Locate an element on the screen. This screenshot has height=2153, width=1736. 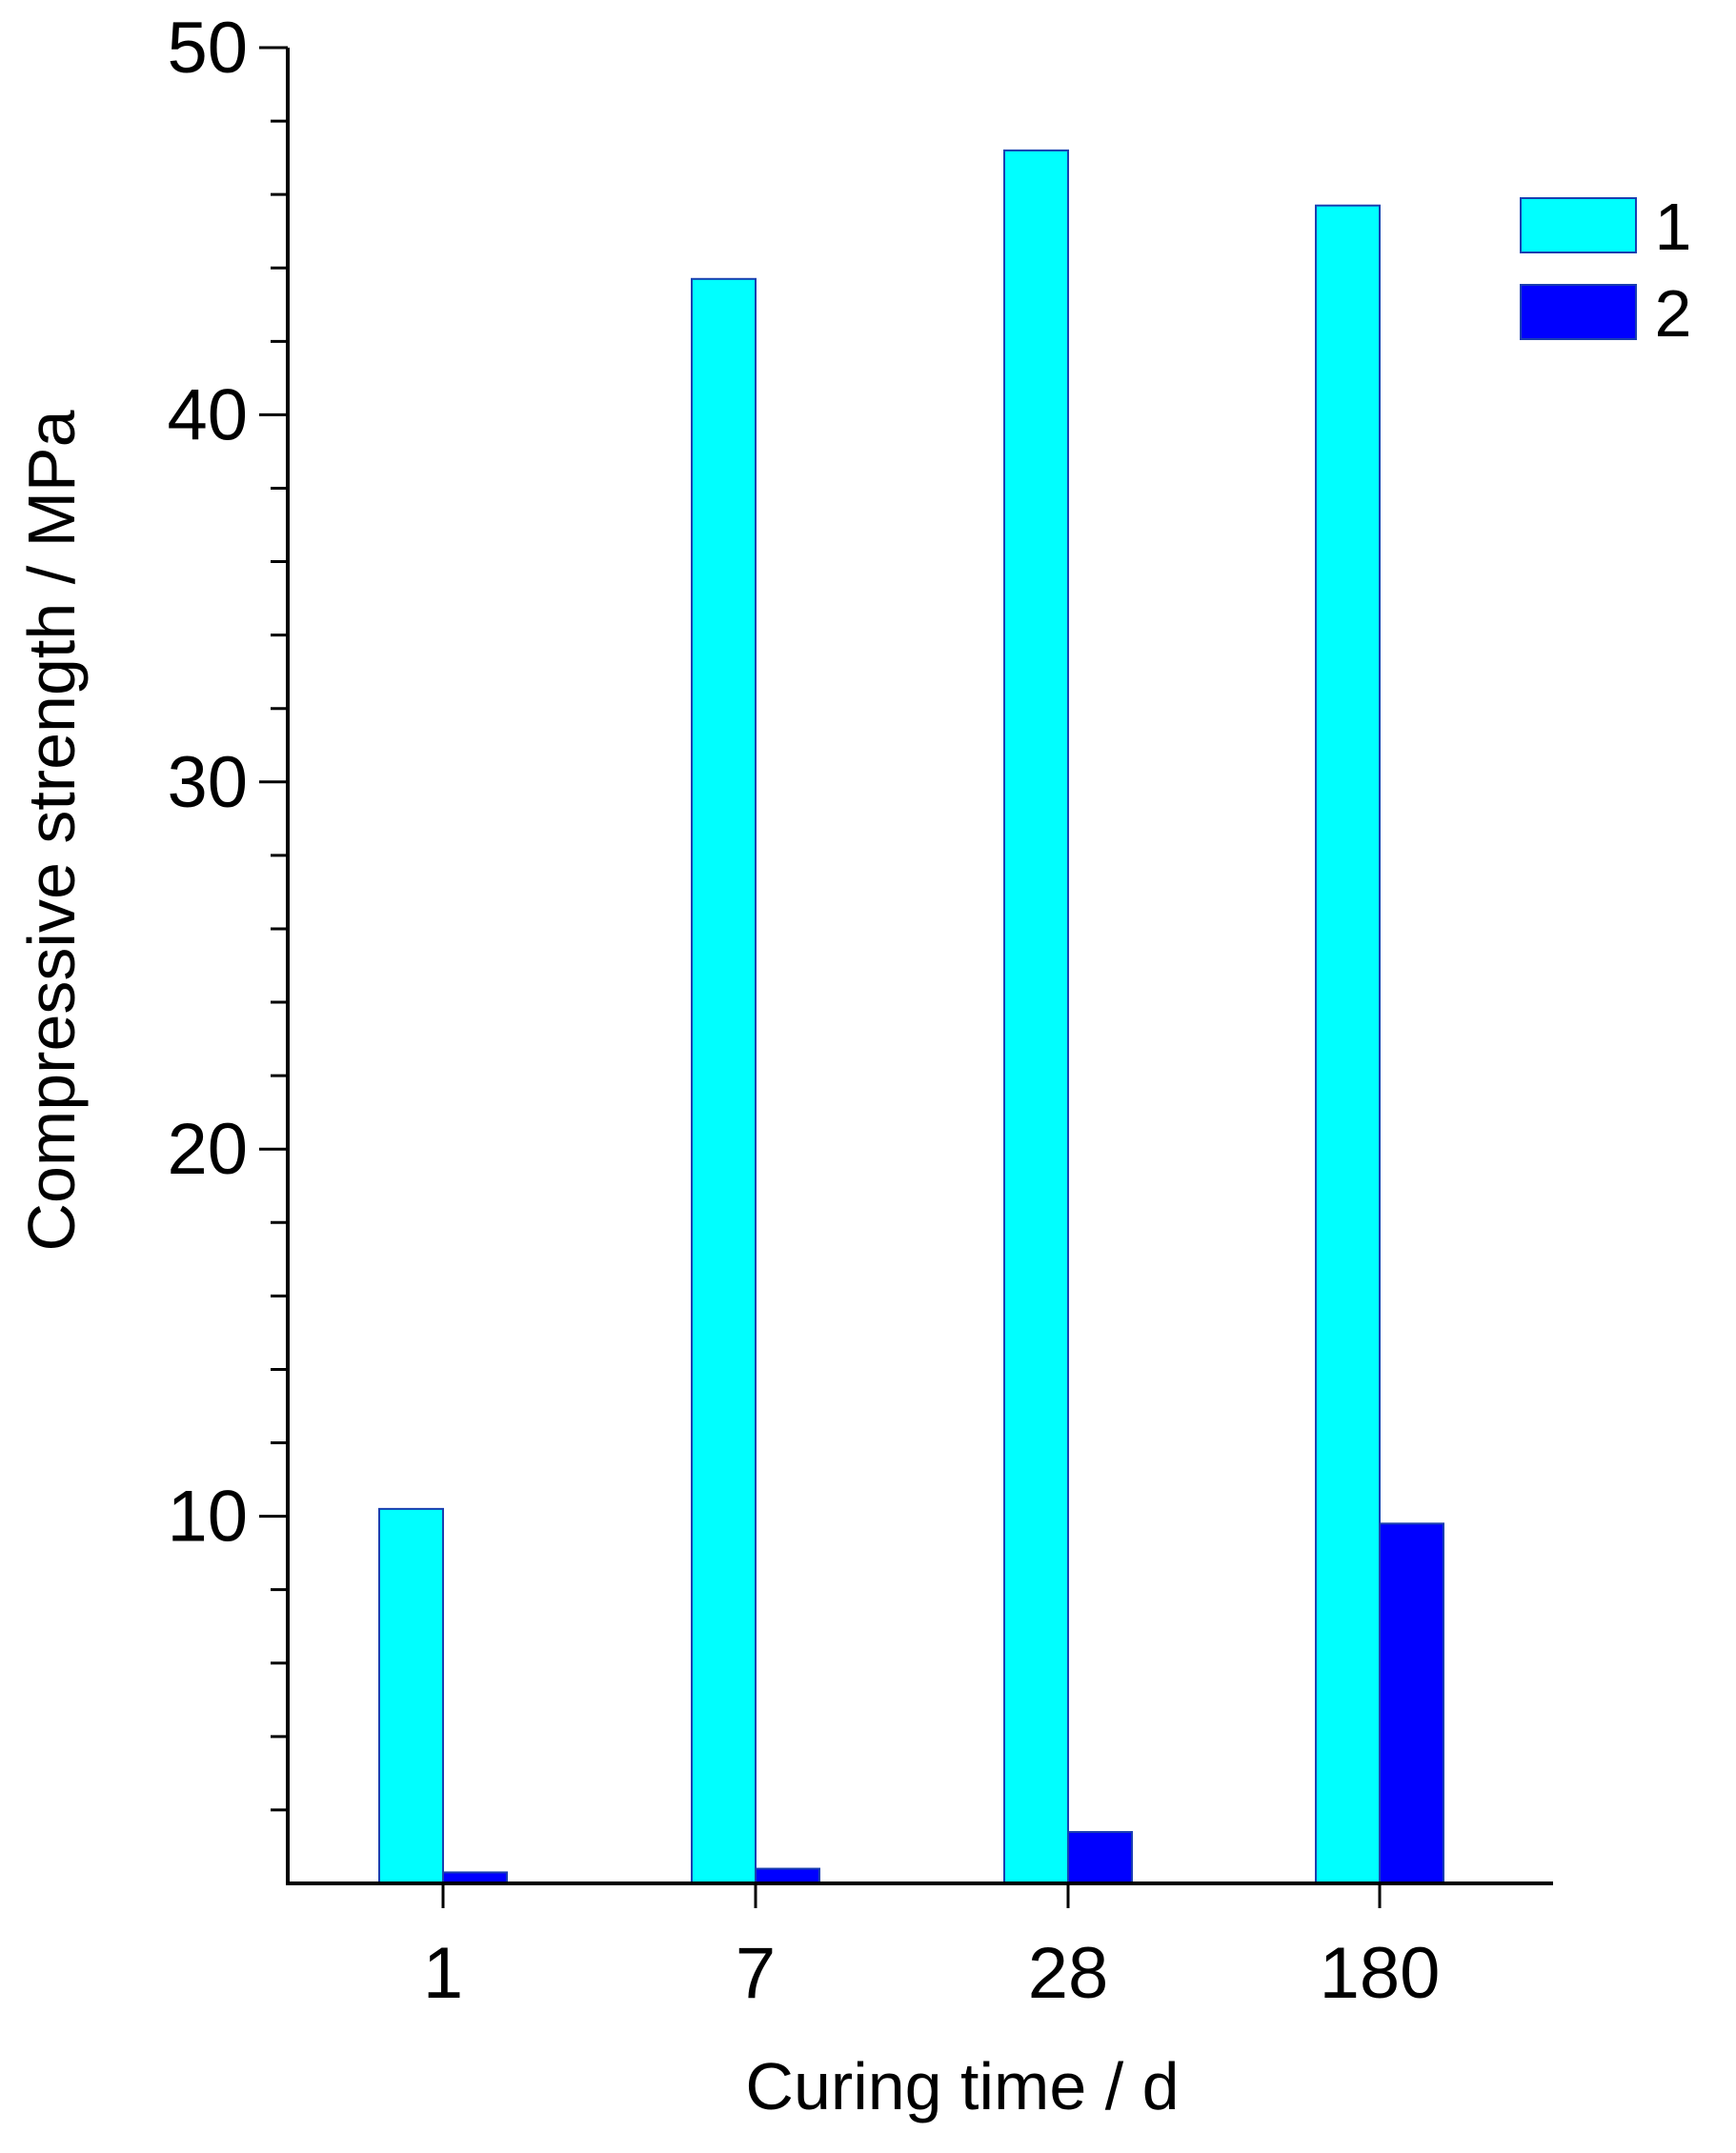
y-tick-label: 50 is located at coordinates (207, 48).